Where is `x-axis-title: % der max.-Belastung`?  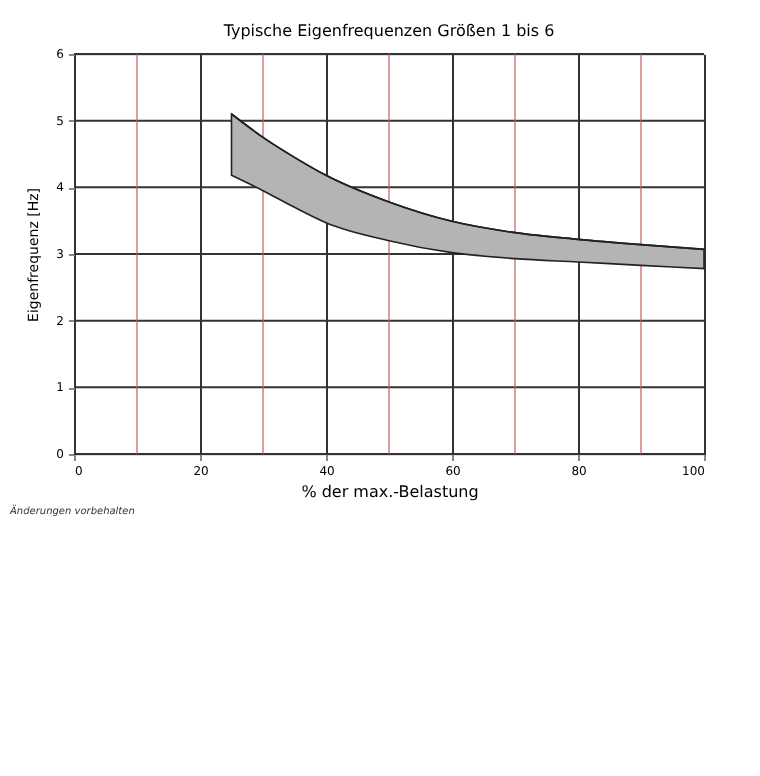
x-axis-title: % der max.-Belastung is located at coordinates (390, 492).